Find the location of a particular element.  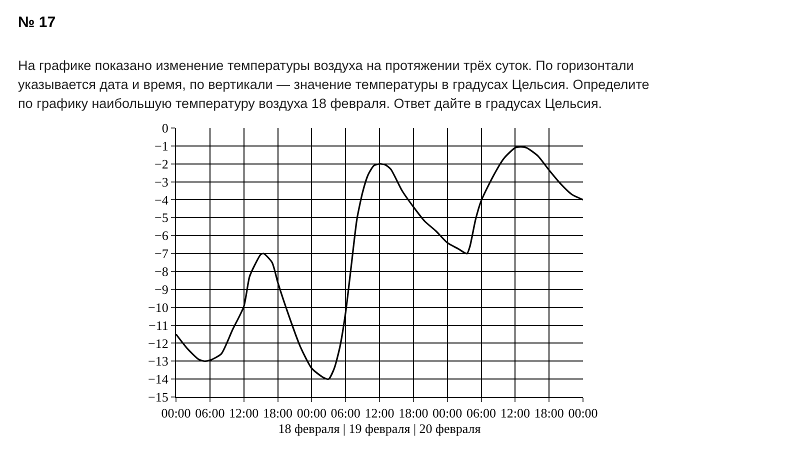

y-tick-label: −2 is located at coordinates (161, 164).